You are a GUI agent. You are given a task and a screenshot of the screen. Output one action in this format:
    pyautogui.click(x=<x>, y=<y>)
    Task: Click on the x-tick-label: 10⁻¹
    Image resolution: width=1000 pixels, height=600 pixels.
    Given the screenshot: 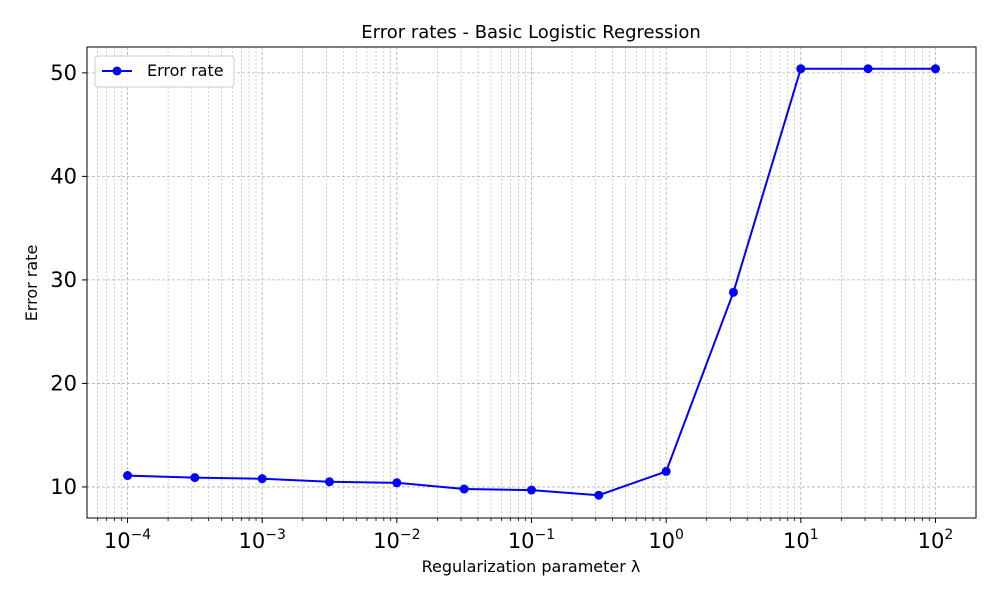 What is the action you would take?
    pyautogui.click(x=531, y=540)
    